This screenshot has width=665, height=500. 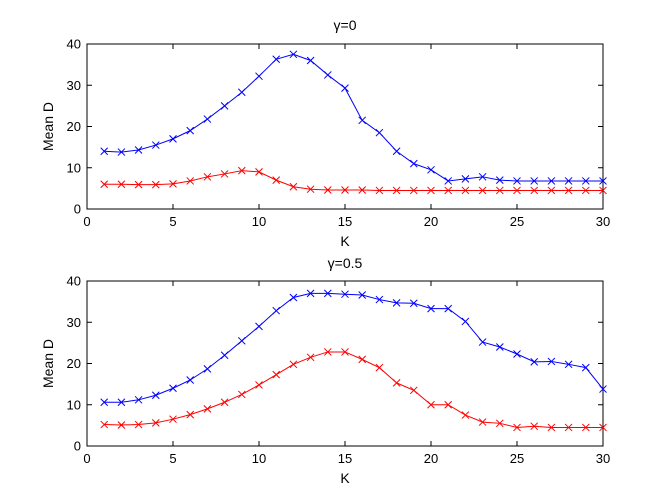 What do you see at coordinates (431, 221) in the screenshot?
I see `x-tick-label: 20` at bounding box center [431, 221].